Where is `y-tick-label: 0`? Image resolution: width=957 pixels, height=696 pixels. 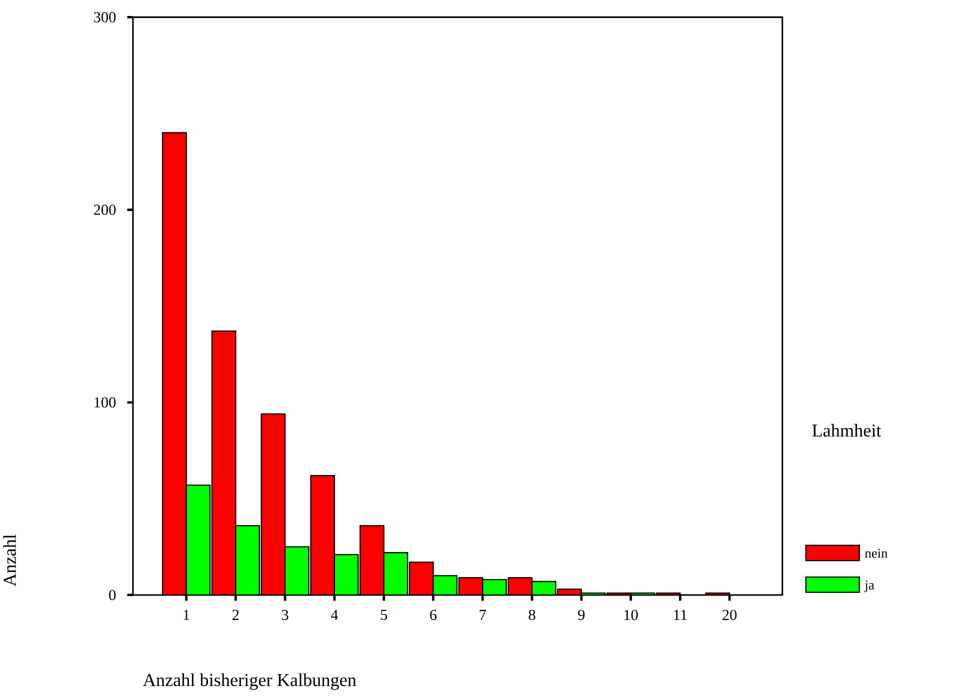 y-tick-label: 0 is located at coordinates (112, 595).